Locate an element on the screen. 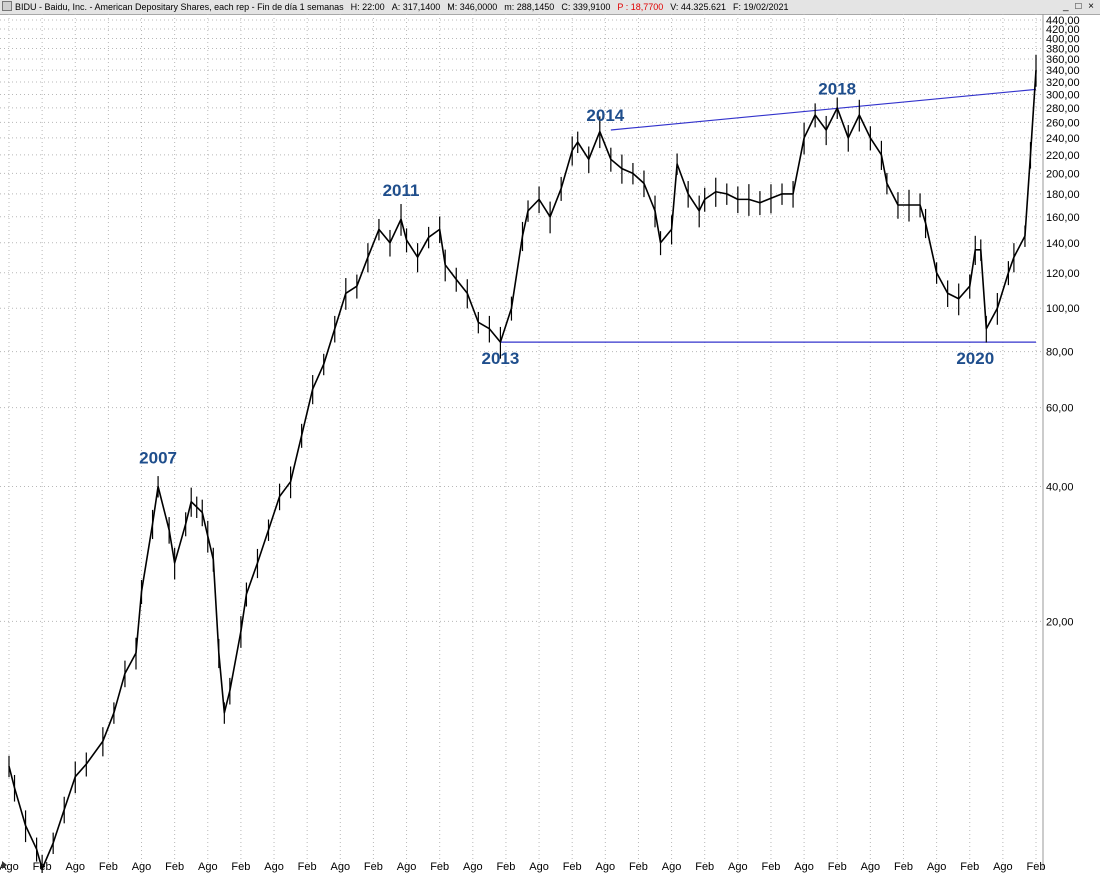 The width and height of the screenshot is (1100, 873). y-tick-label: 360,00 is located at coordinates (1063, 60).